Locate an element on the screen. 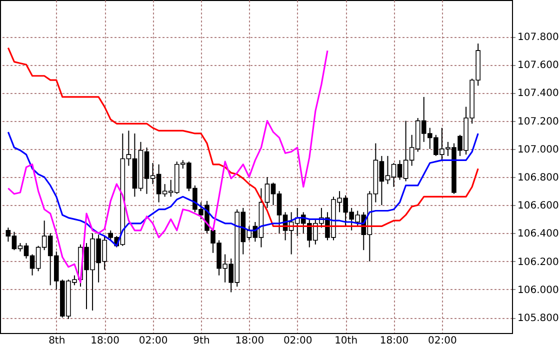 This screenshot has height=348, width=559. x-tick-label: 9th is located at coordinates (201, 341).